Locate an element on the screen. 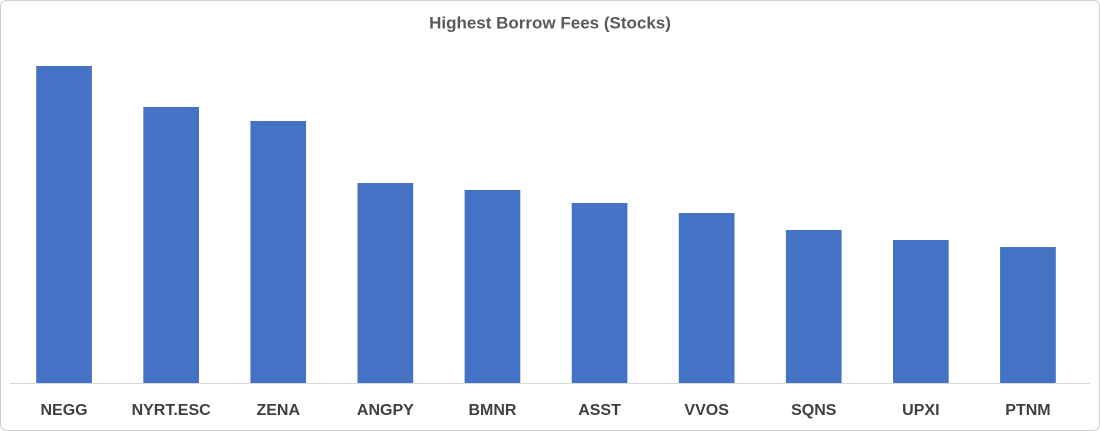 The width and height of the screenshot is (1100, 431). x-tick-label: SQNS is located at coordinates (814, 410).